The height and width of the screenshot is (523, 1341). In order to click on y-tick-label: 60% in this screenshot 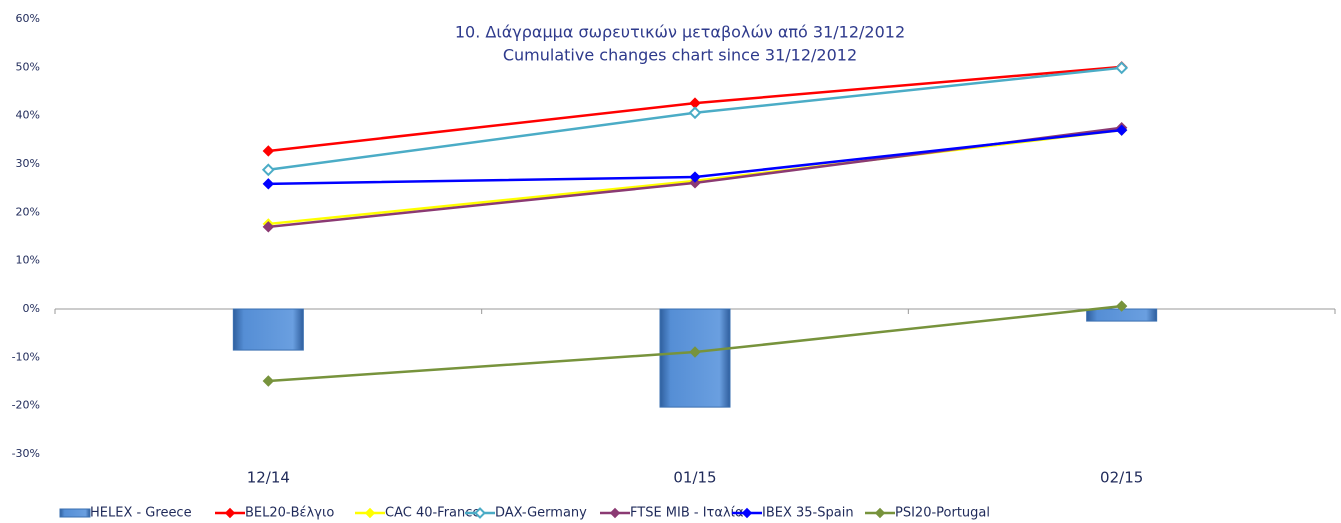, I will do `click(28, 18)`.